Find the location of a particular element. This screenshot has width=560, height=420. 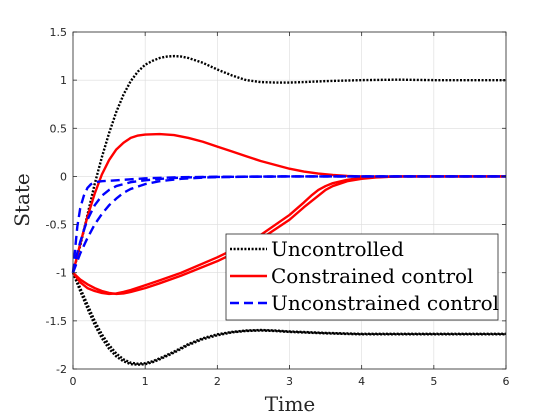

y-tick-label: -1.5 is located at coordinates (56, 321).